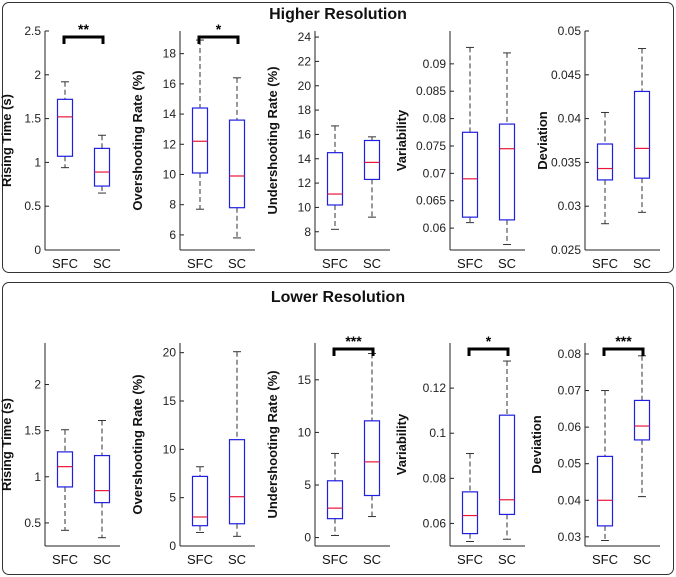 This screenshot has height=577, width=676. I want to click on subplot-8: 0 5 10 15 Undershooting Rate (%) SFC SC ***, so click(327, 450).